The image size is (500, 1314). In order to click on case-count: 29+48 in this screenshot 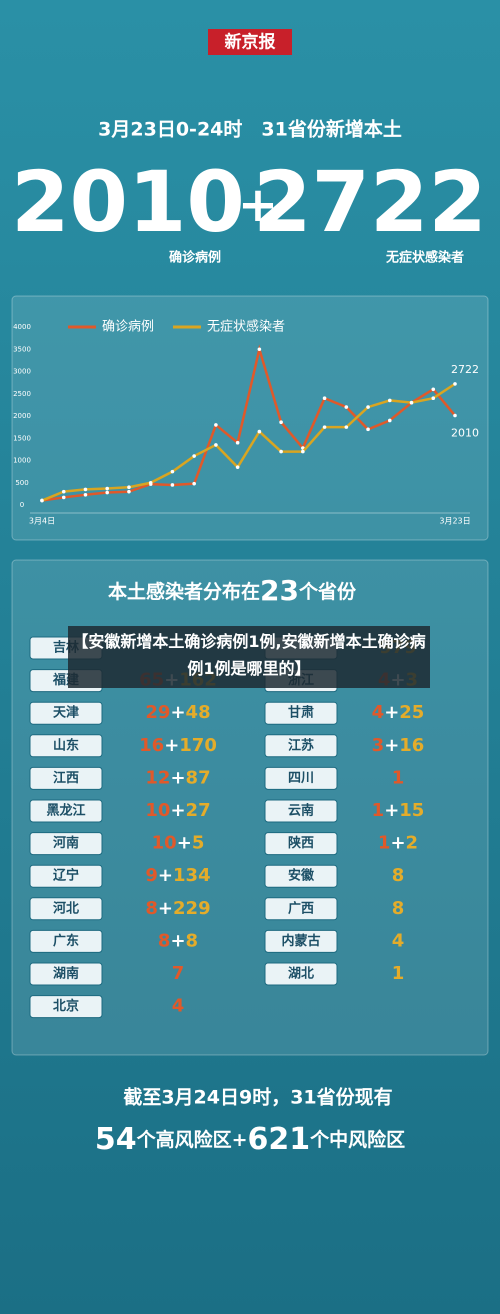, I will do `click(177, 712)`.